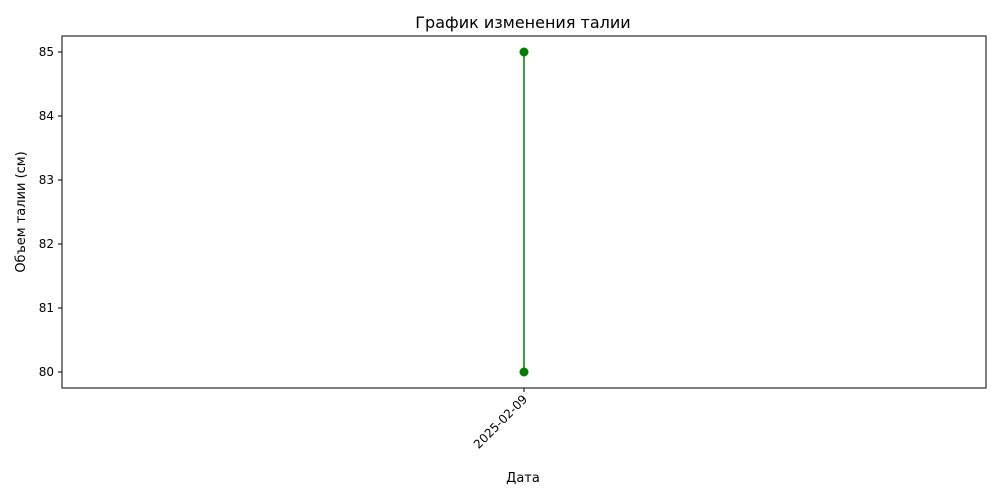 This screenshot has height=504, width=1000. What do you see at coordinates (46, 116) in the screenshot?
I see `y-tick-label: 84` at bounding box center [46, 116].